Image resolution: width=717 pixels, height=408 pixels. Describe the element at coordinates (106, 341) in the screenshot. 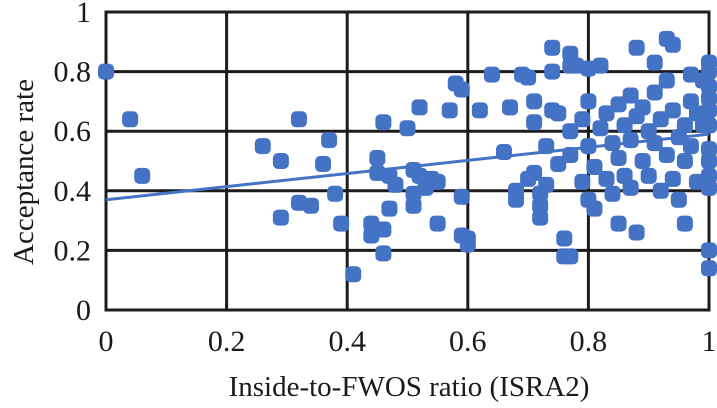

I see `x-tick-label: 0` at that location.